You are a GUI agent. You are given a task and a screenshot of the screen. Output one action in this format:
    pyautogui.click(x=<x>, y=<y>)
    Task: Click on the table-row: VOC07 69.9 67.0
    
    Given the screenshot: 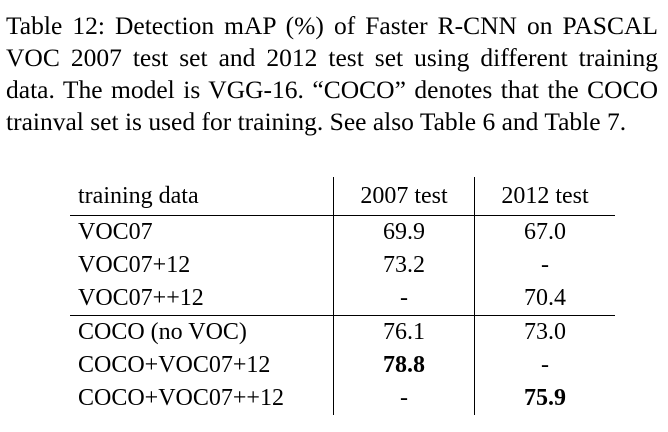 What is the action you would take?
    pyautogui.click(x=342, y=232)
    